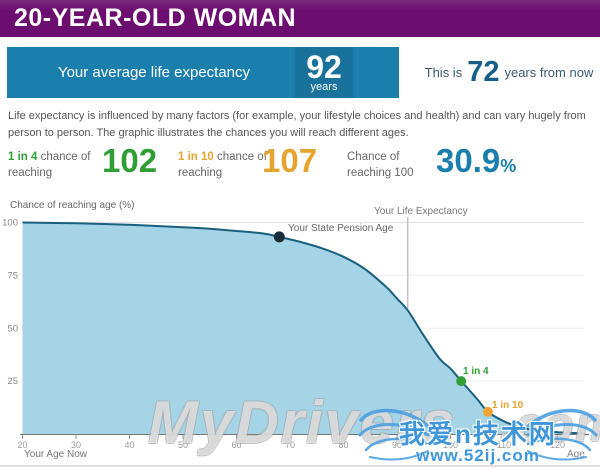 This screenshot has height=471, width=600. I want to click on stat-1in4-rest: chance of reaching, so click(49, 165).